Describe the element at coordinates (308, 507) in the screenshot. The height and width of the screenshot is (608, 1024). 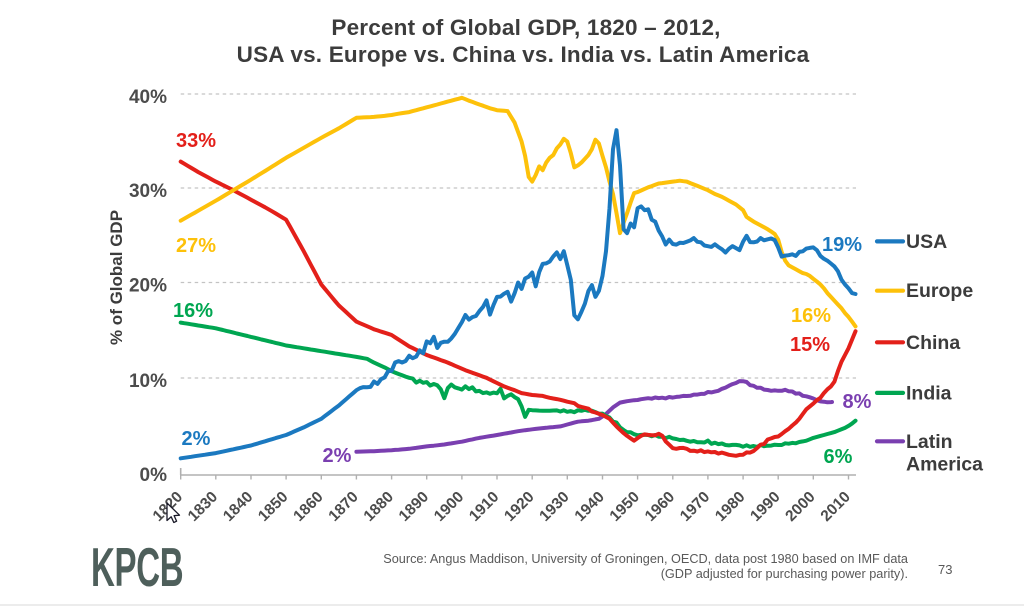
I see `svg-text: 1860` at that location.